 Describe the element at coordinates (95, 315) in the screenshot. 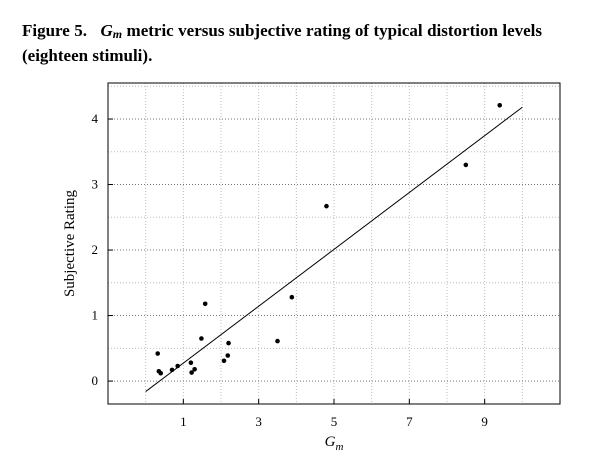

I see `y-tick-label: 1` at that location.